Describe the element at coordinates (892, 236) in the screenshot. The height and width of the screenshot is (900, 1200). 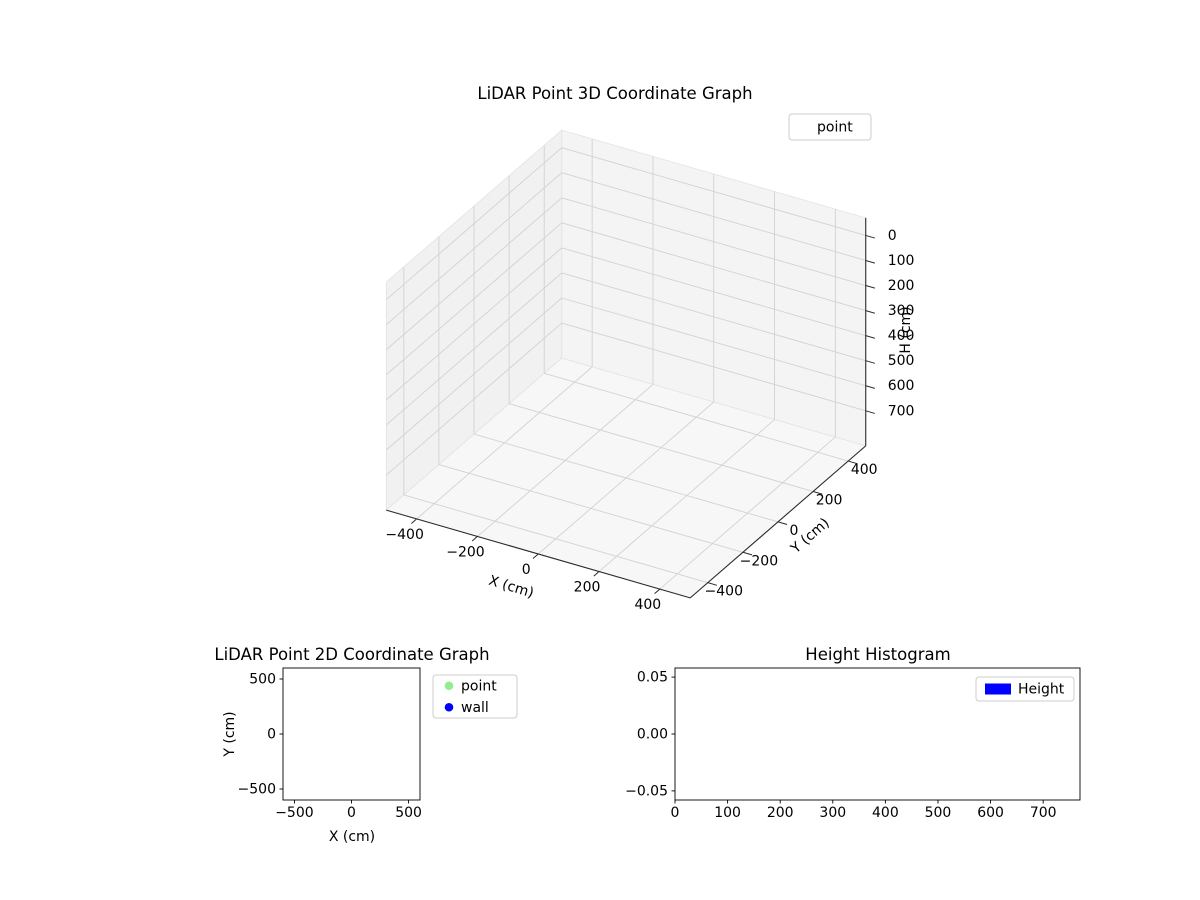
I see `z-tick-label: 0` at that location.